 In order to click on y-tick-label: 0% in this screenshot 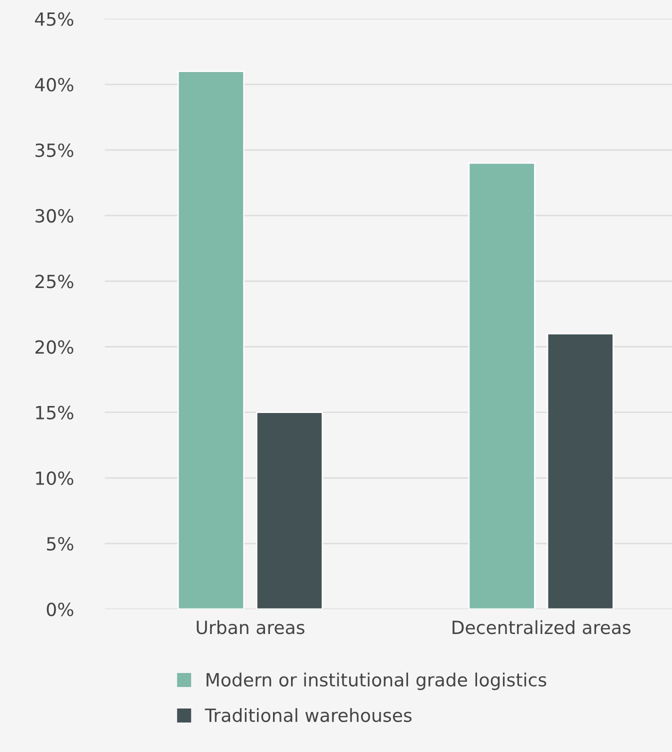, I will do `click(60, 609)`.